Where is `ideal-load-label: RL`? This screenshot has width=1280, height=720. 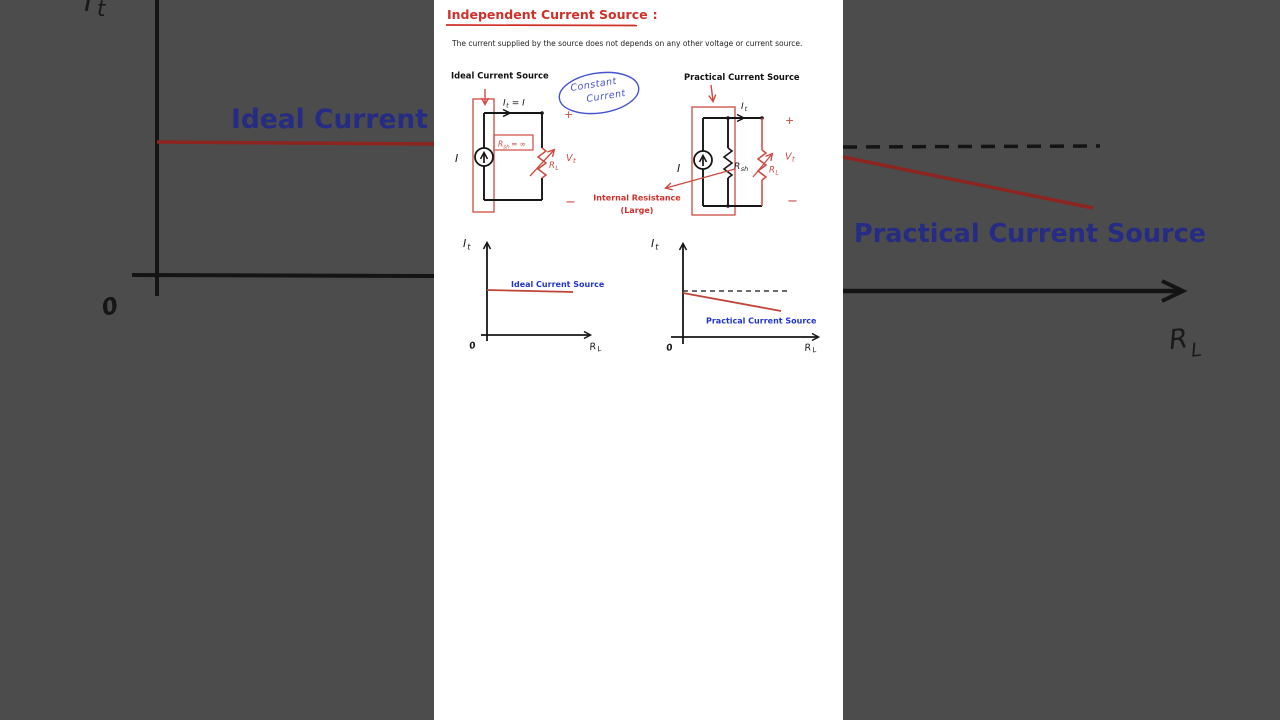
ideal-load-label: RL is located at coordinates (554, 166).